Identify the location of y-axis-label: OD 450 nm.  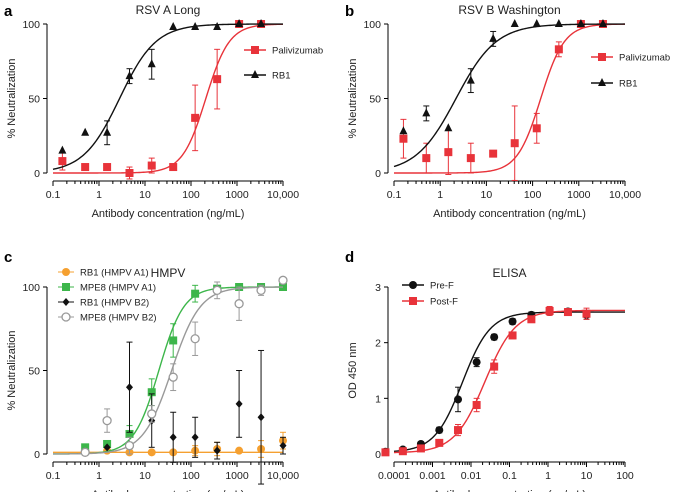
(353, 370).